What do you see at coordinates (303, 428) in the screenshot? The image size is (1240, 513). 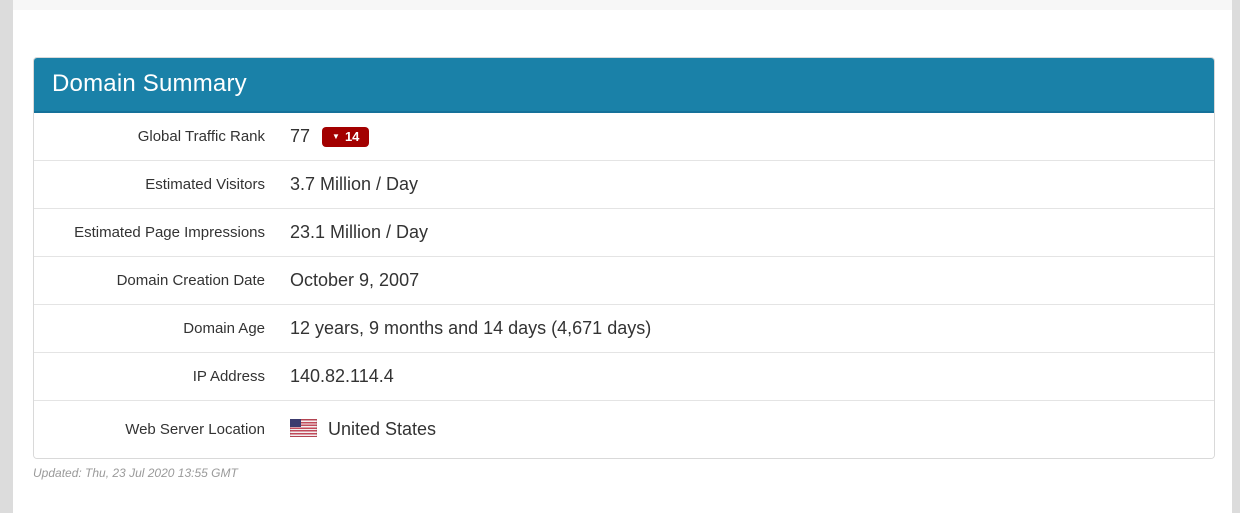 I see `us-flag-icon` at bounding box center [303, 428].